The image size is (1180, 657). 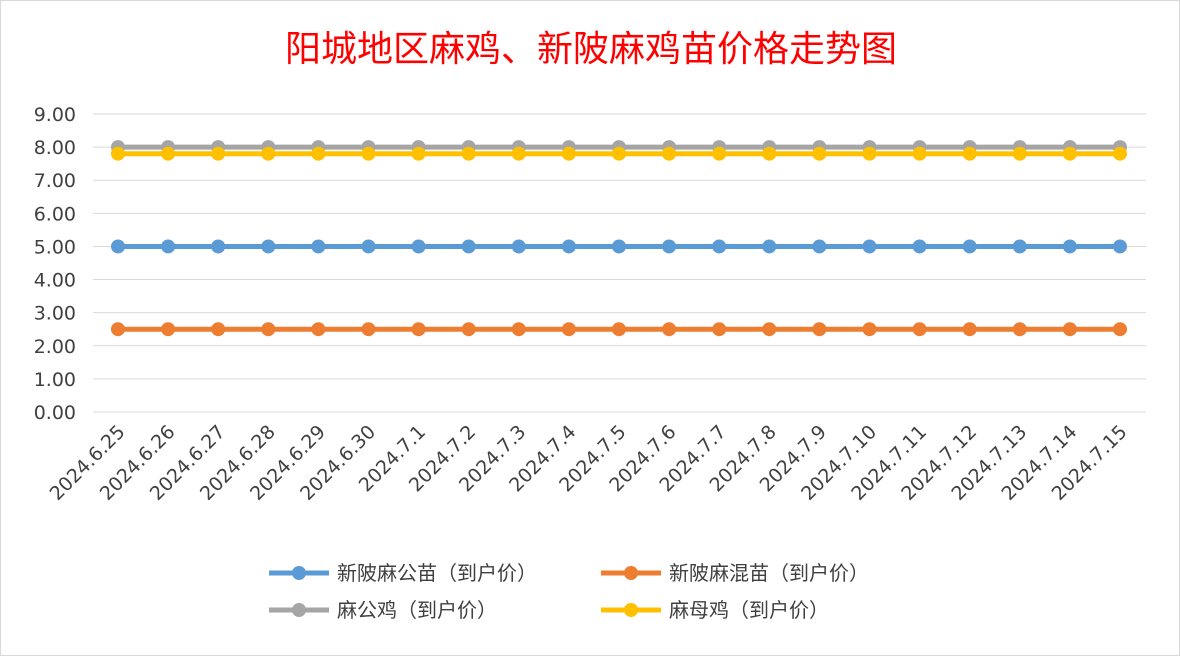 I want to click on y-tick-label: 7.00, so click(x=55, y=181).